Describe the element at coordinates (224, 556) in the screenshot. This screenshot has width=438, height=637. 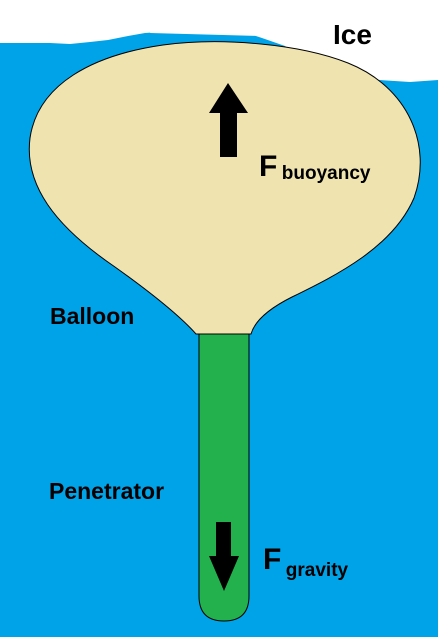
I see `down-arrow-icon` at that location.